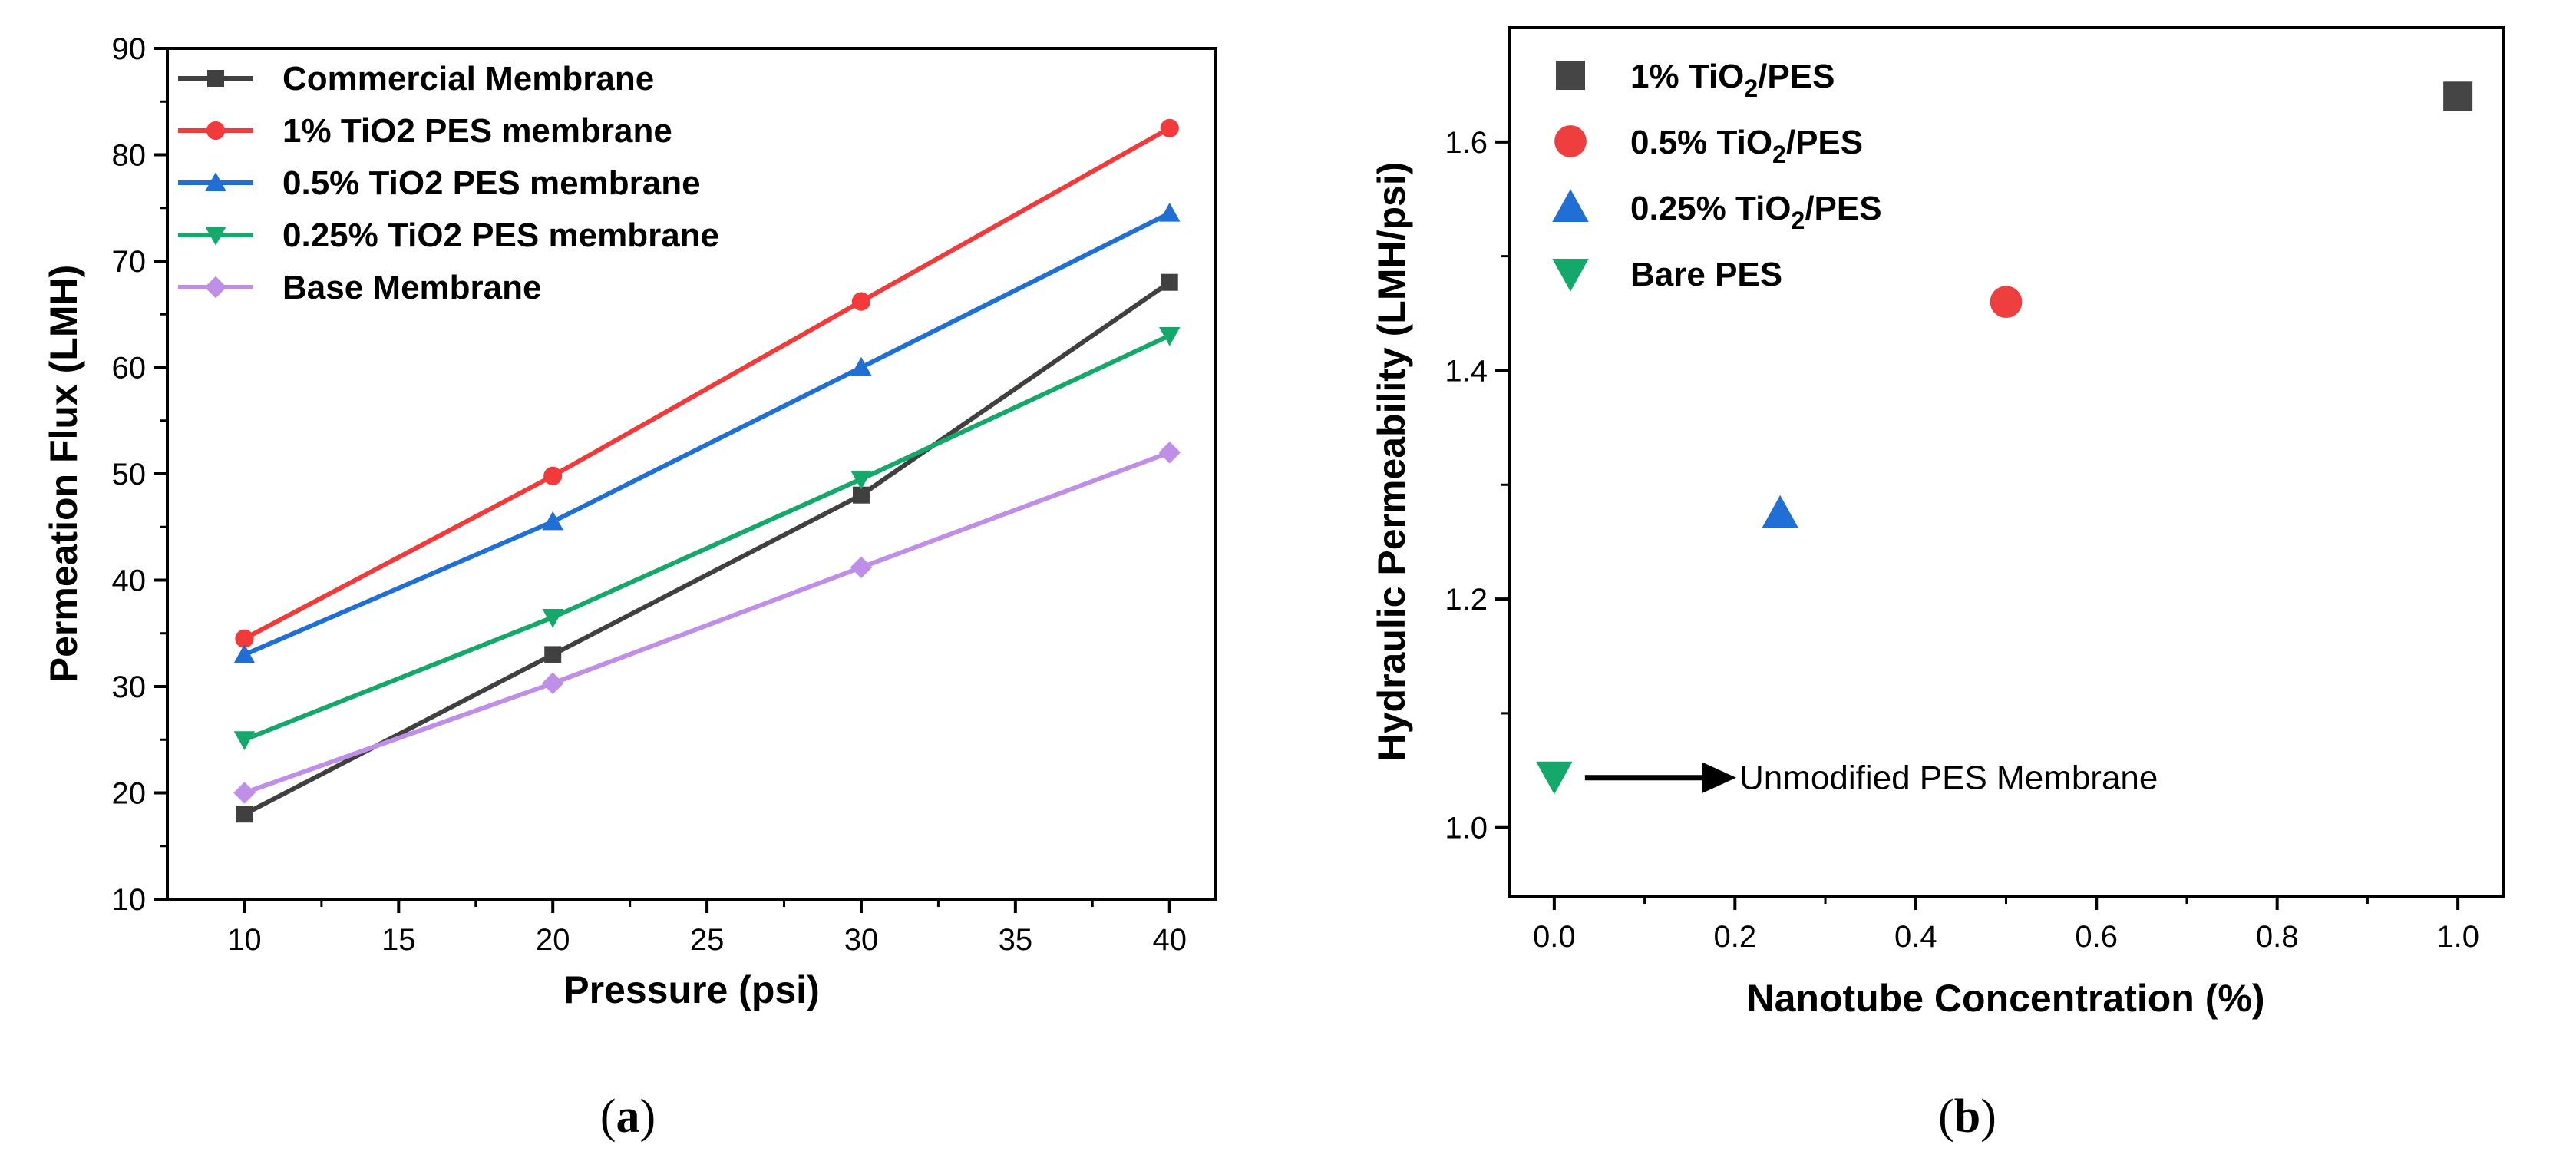  Describe the element at coordinates (129, 794) in the screenshot. I see `panel-a-y-tick-label: 20` at that location.